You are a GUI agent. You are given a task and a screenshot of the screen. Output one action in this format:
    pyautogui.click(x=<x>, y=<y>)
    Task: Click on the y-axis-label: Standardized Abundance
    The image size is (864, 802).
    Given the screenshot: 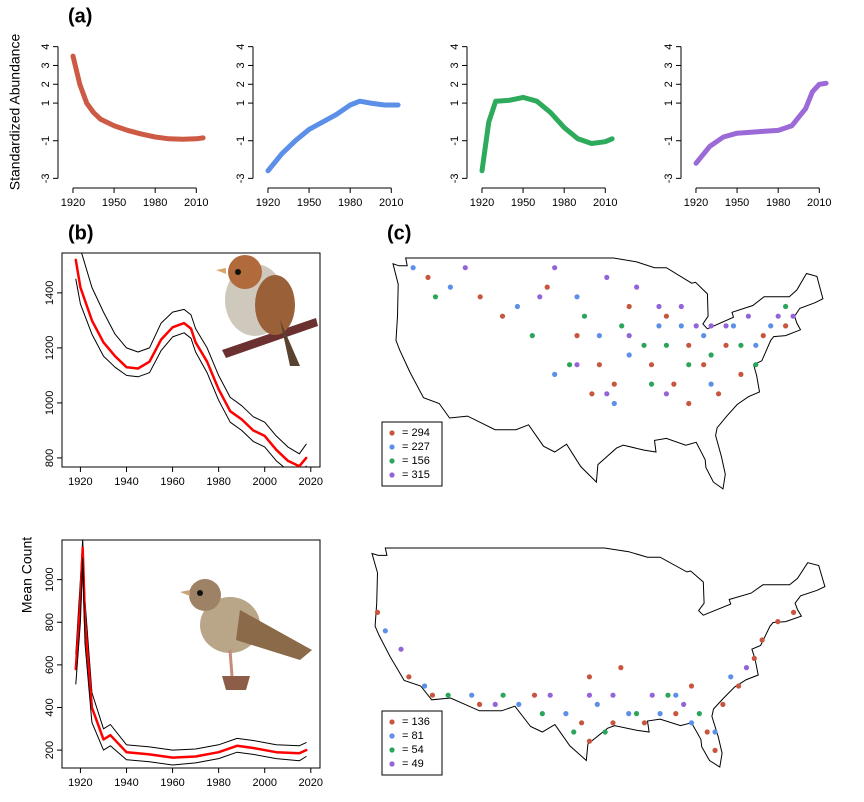 What is the action you would take?
    pyautogui.click(x=15, y=112)
    